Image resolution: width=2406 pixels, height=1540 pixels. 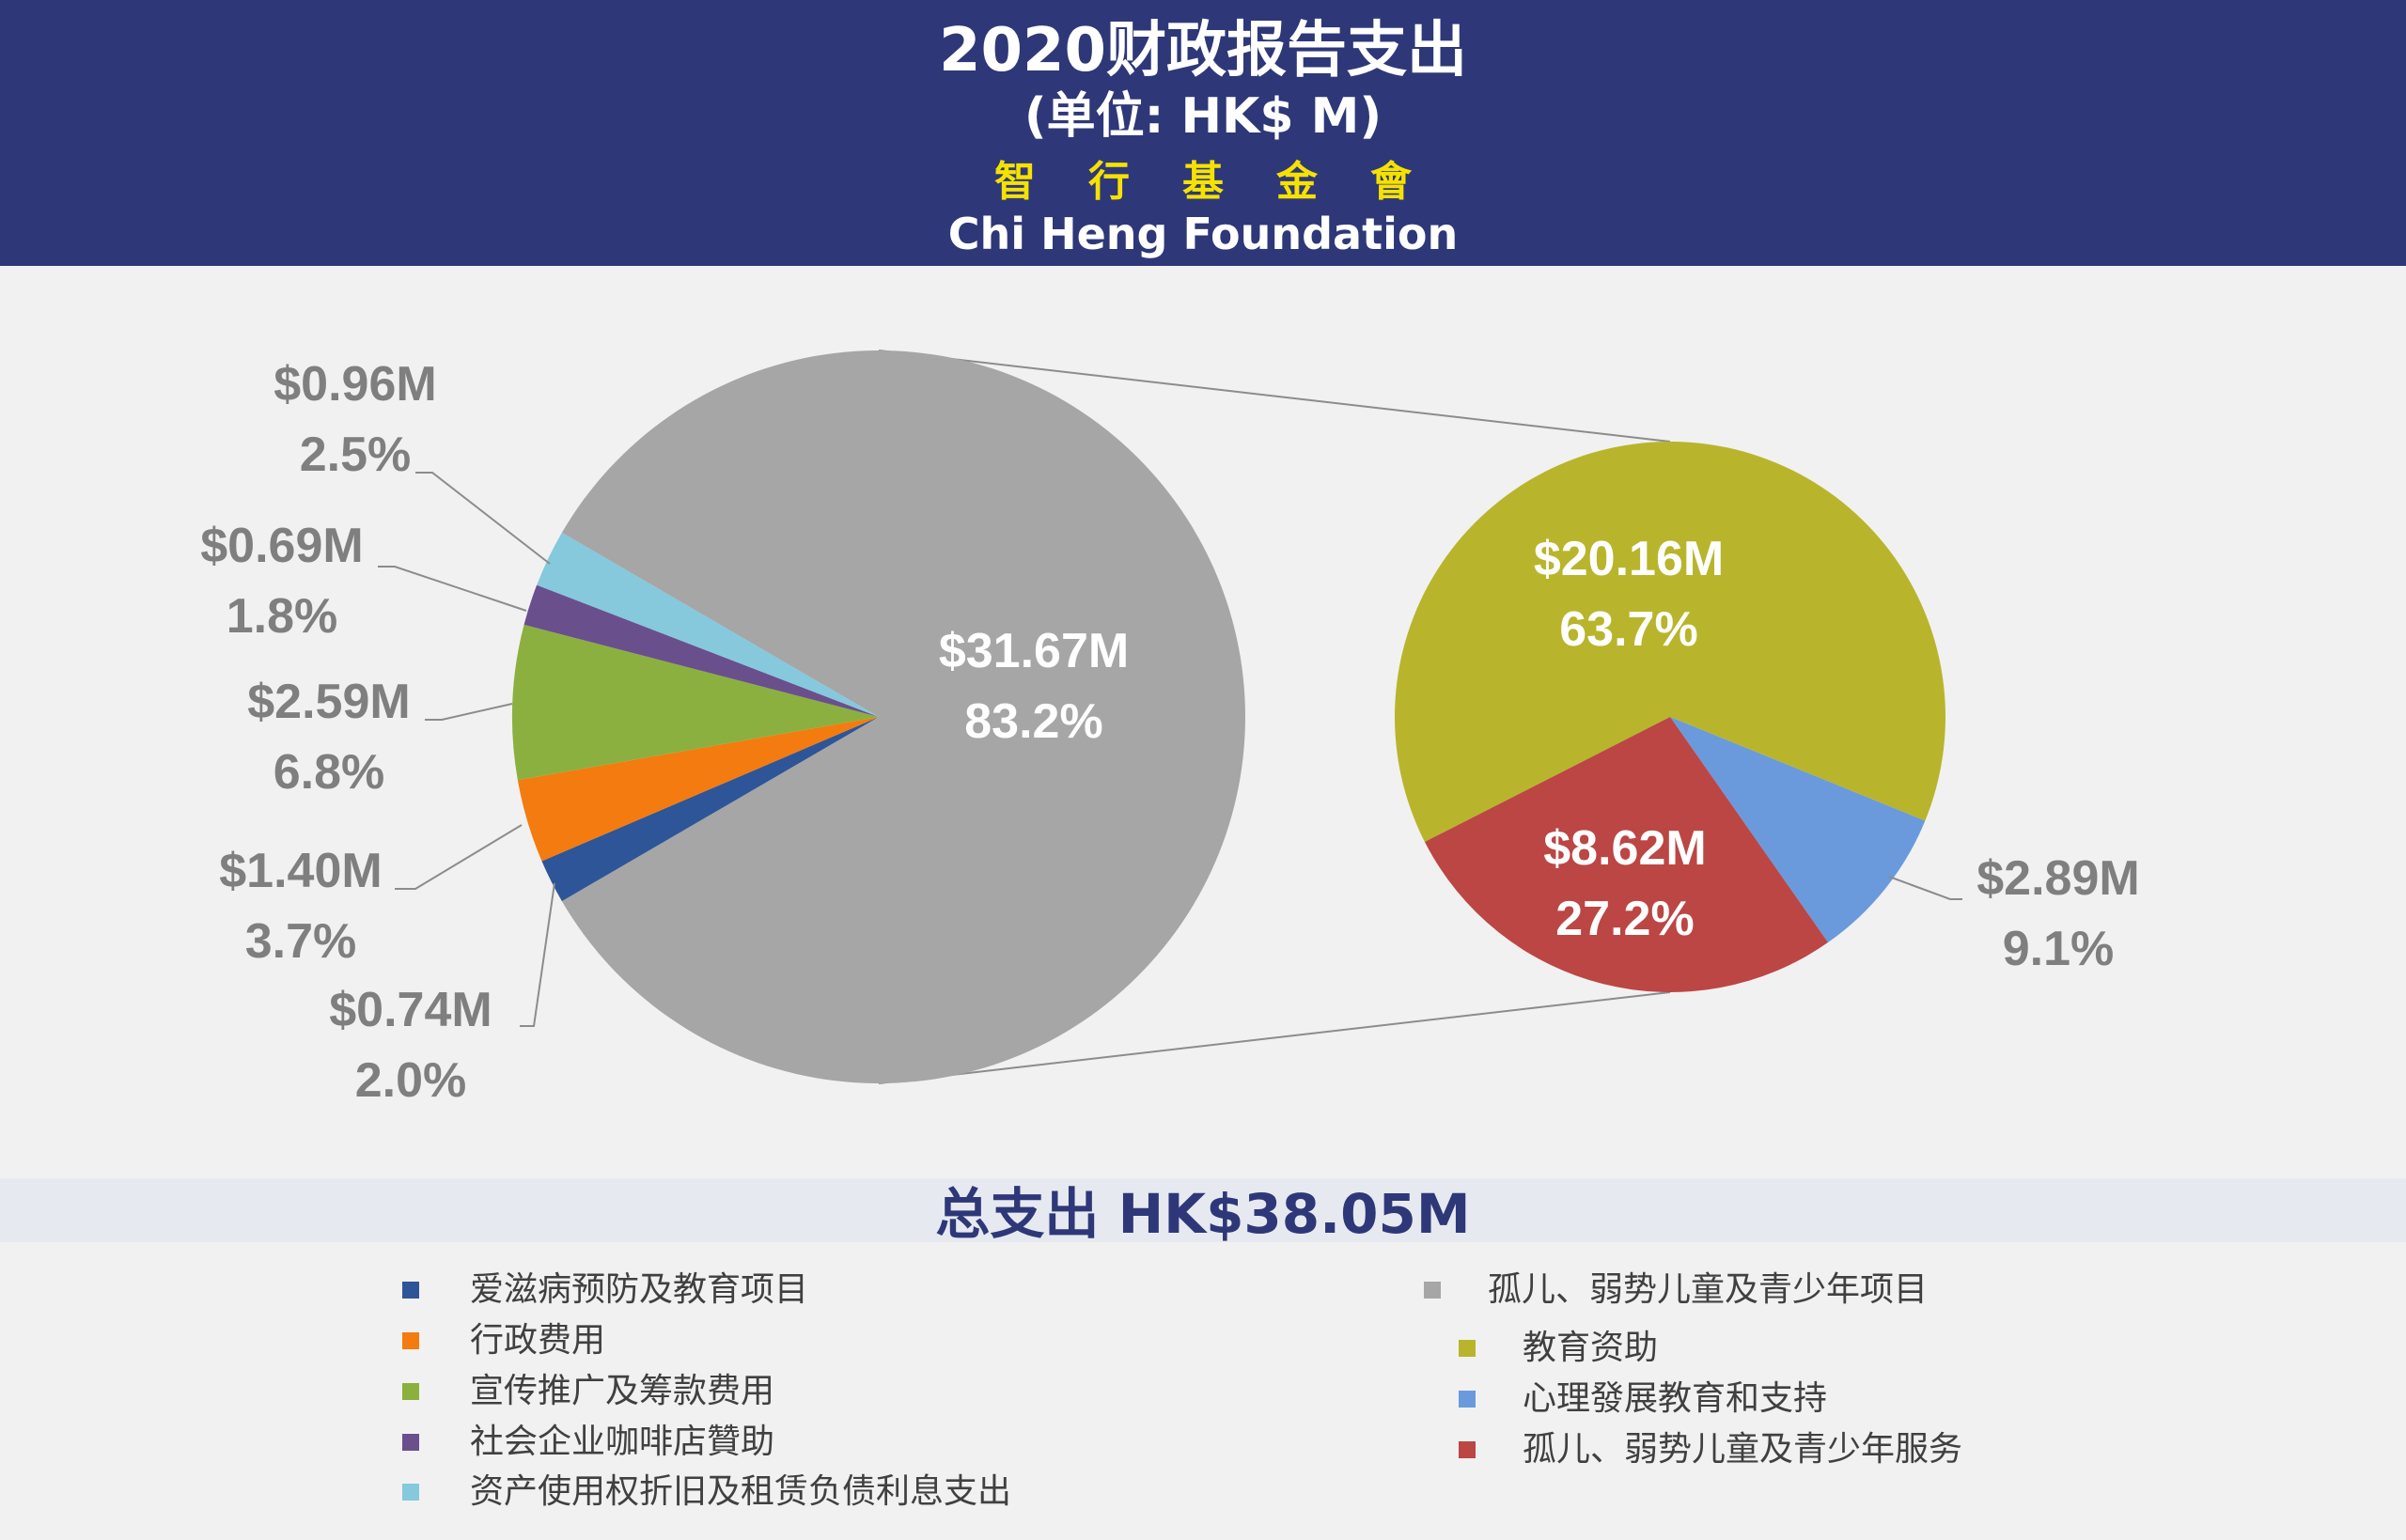 I want to click on main-pie-label-4-leader-line, so click(x=453, y=589).